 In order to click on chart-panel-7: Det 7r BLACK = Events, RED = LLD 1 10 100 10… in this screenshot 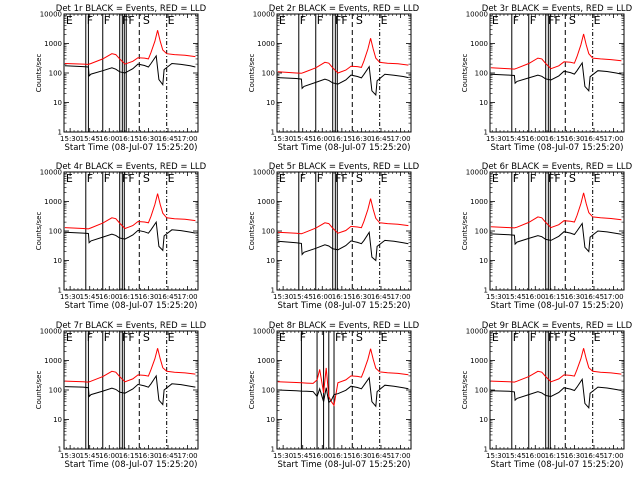, I will do `click(121, 395)`.